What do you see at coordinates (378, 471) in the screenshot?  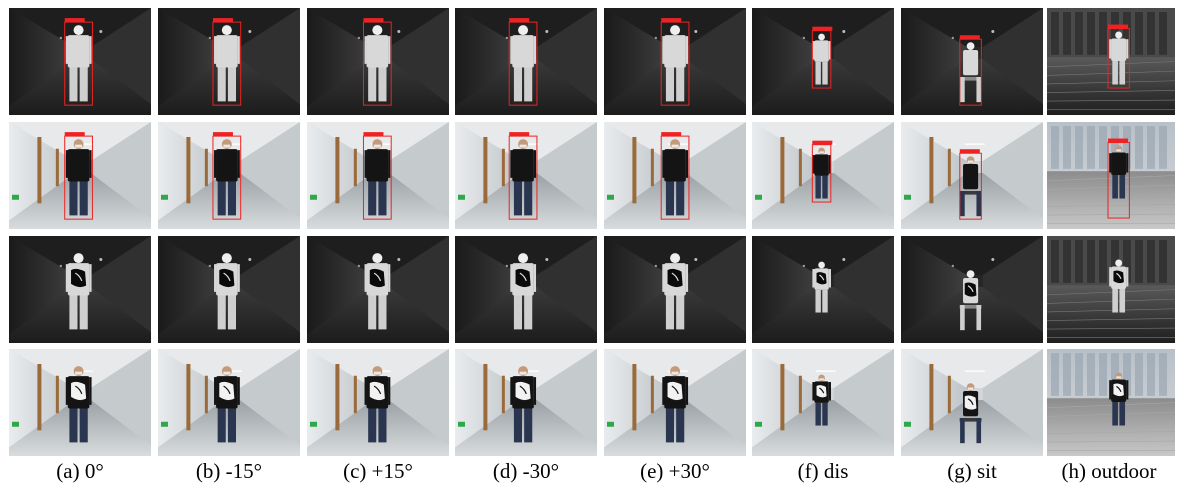 I see `caption-c: (c) +15°` at bounding box center [378, 471].